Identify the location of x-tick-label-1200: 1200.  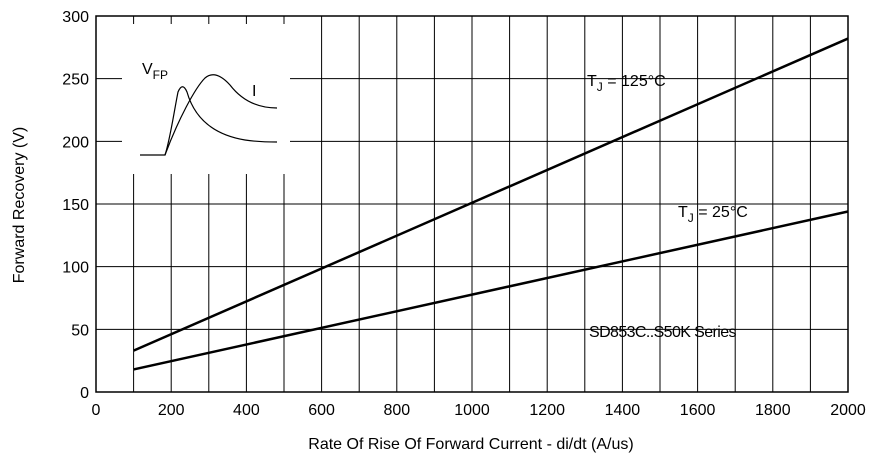
(547, 410).